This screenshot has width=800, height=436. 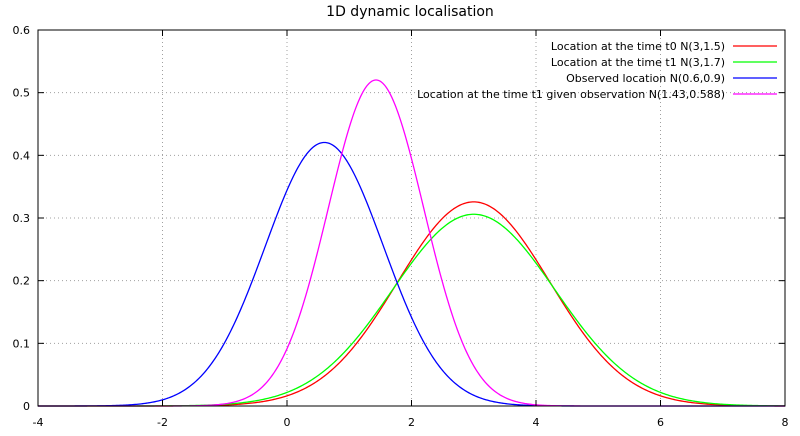 What do you see at coordinates (162, 422) in the screenshot?
I see `x-tick-label: -2` at bounding box center [162, 422].